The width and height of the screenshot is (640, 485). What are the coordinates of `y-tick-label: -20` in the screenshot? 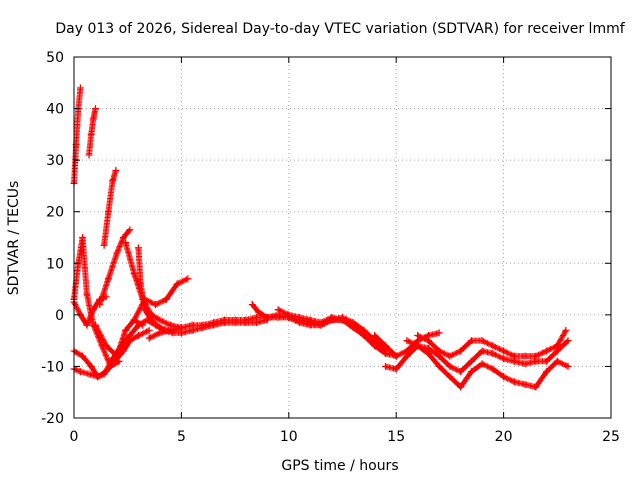 It's located at (52, 419).